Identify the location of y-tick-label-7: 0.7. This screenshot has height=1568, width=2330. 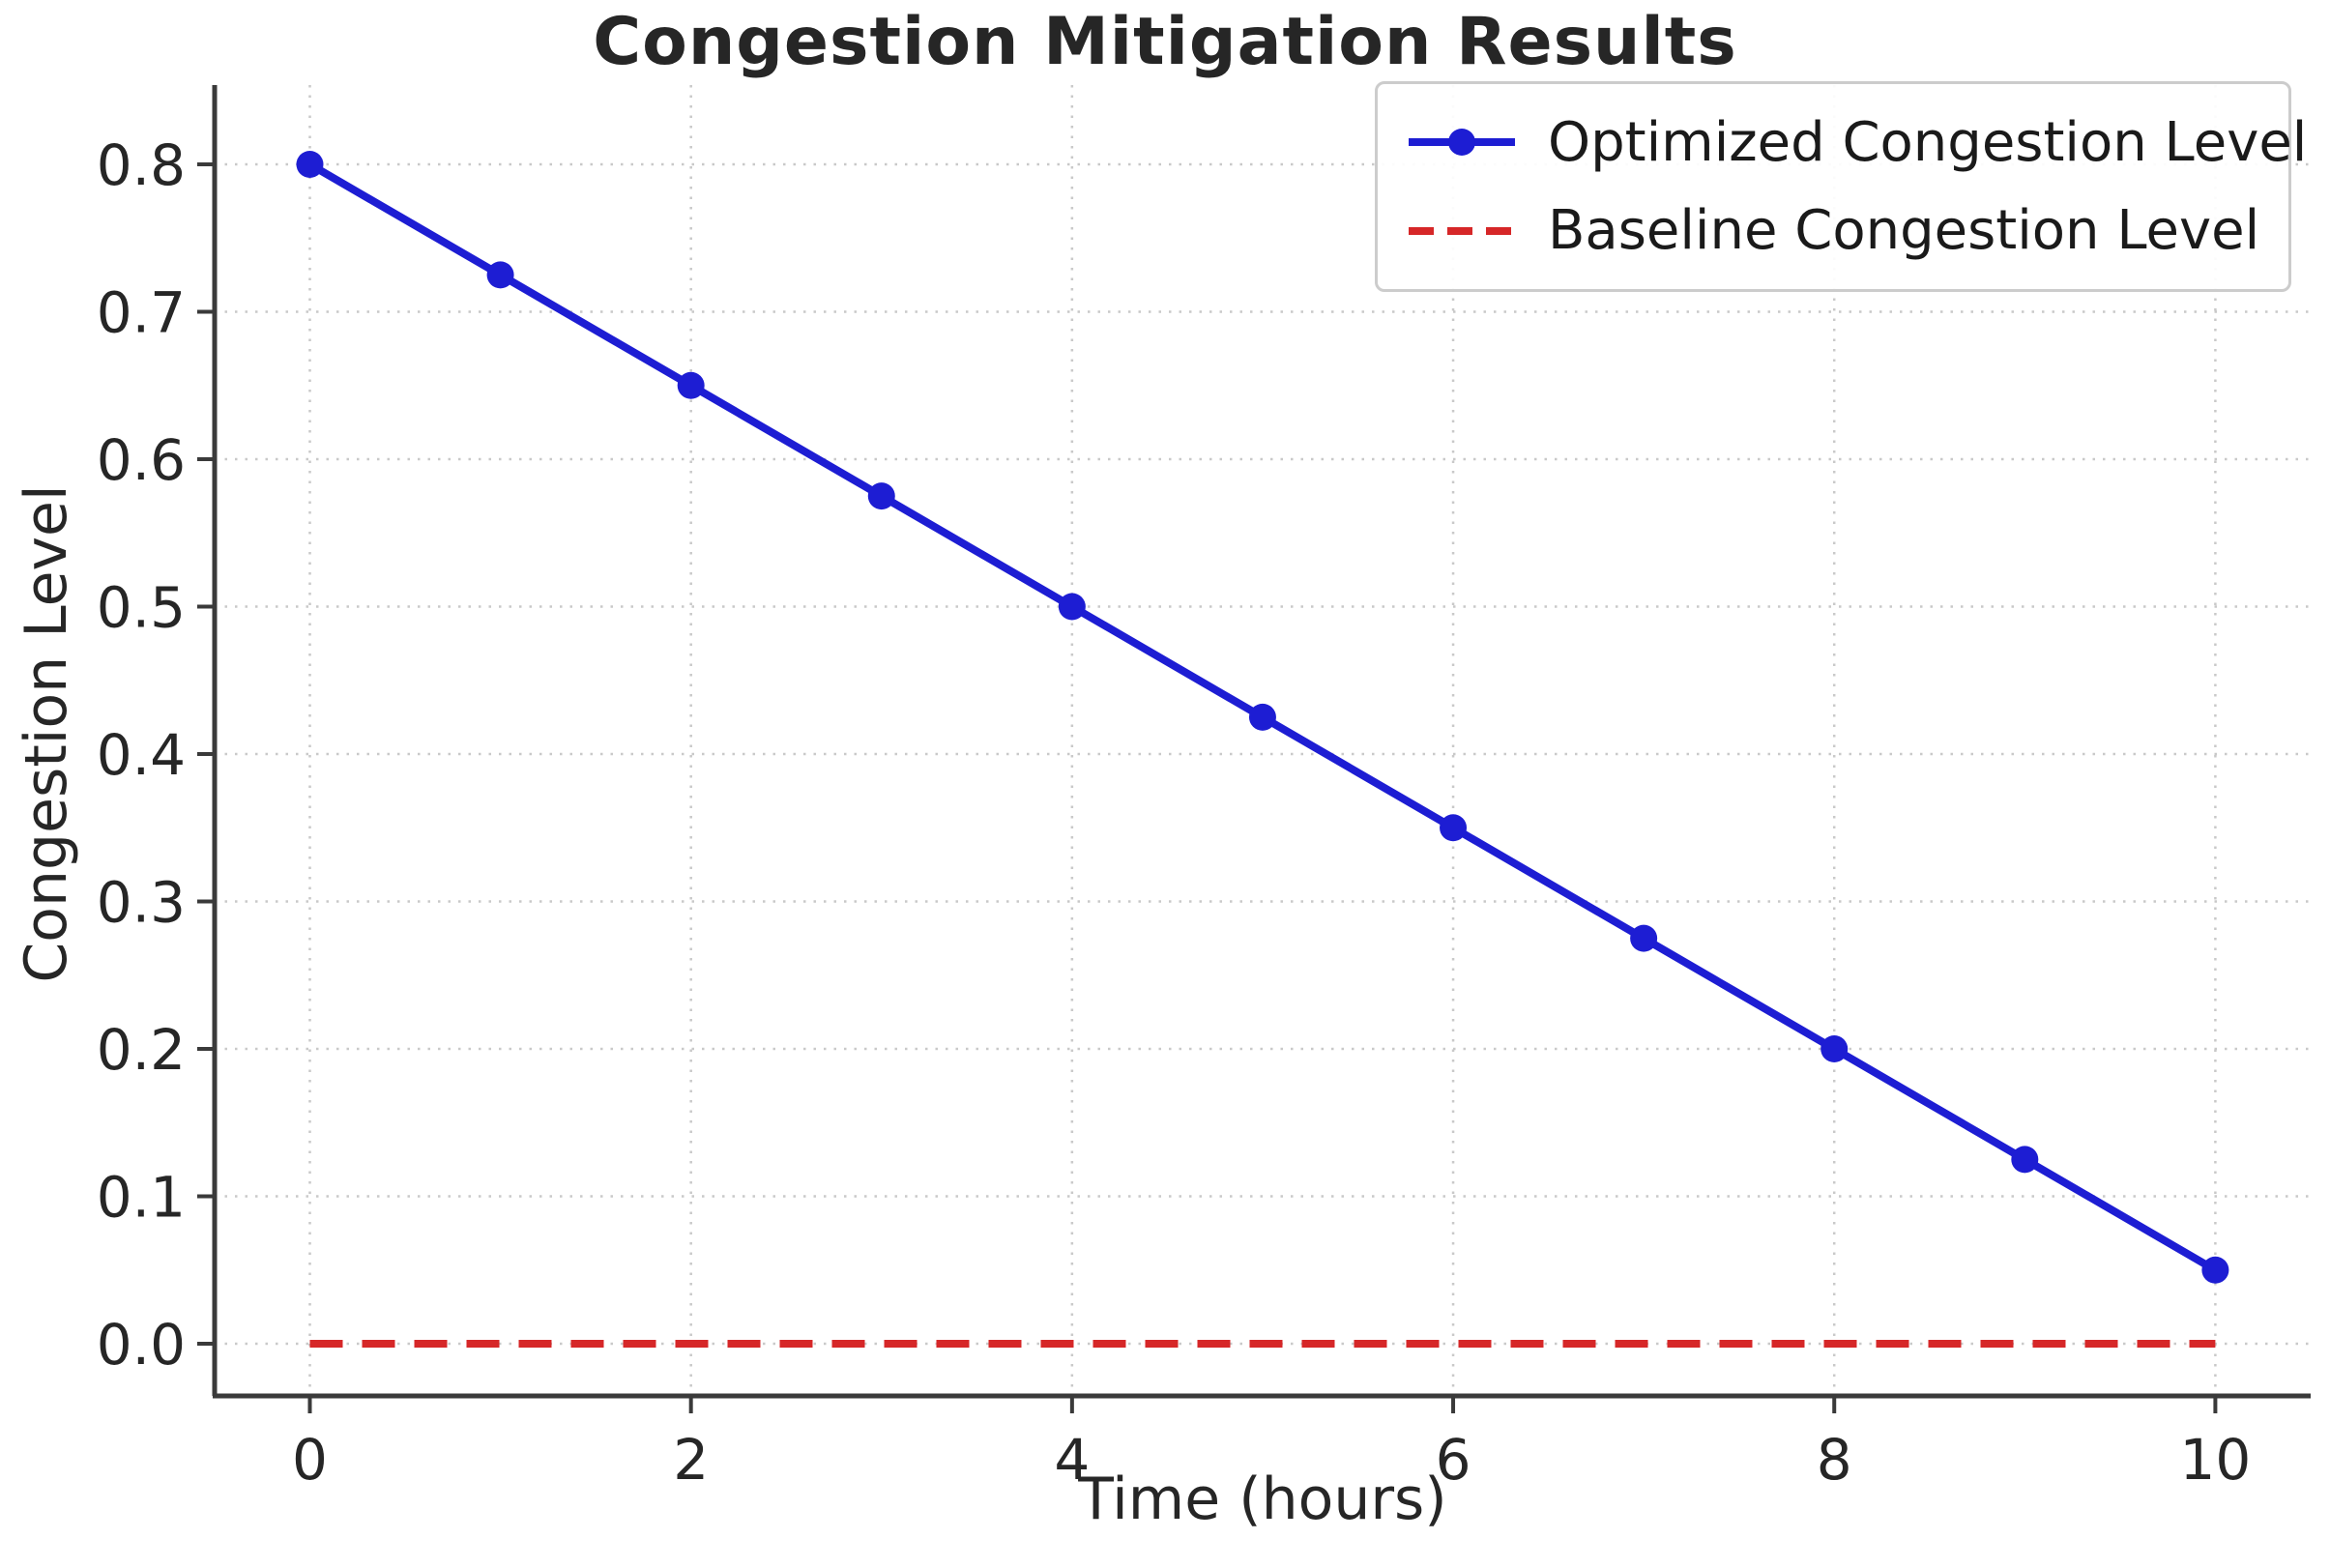
(141, 313).